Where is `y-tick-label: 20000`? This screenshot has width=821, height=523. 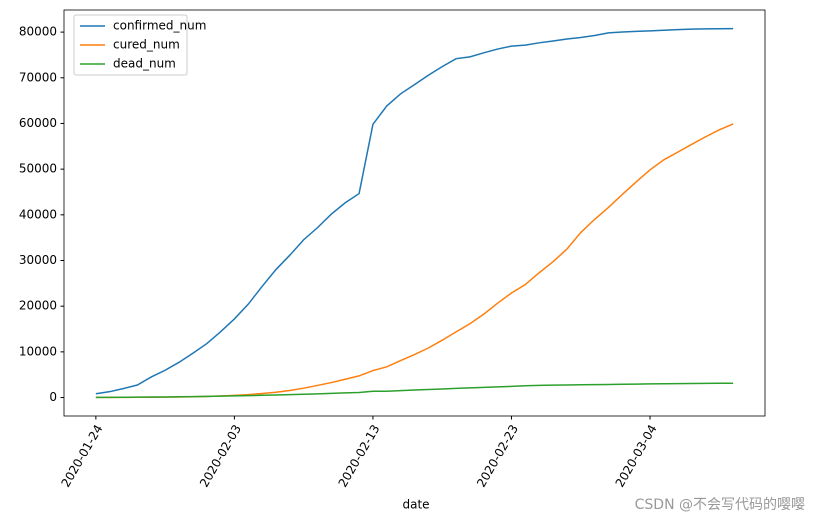 y-tick-label: 20000 is located at coordinates (38, 306).